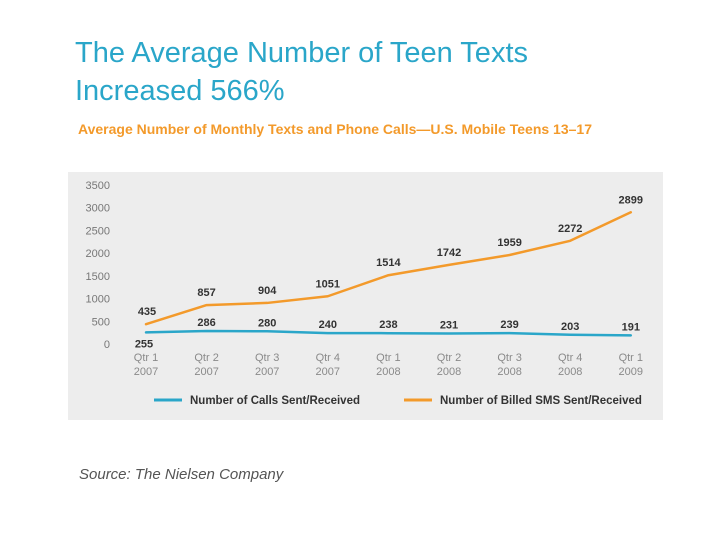  What do you see at coordinates (144, 344) in the screenshot?
I see `calls-data-label: 255` at bounding box center [144, 344].